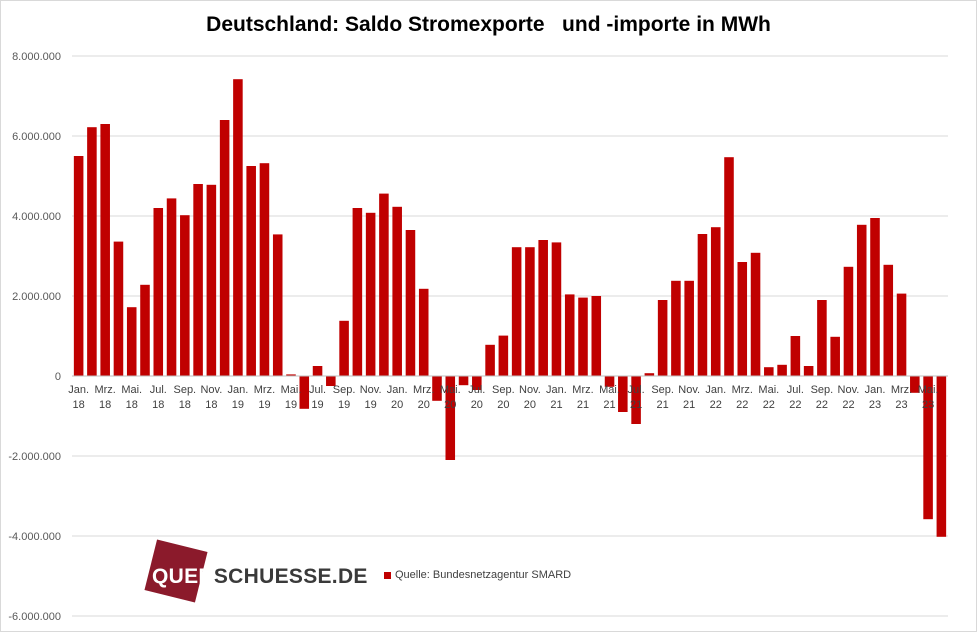  What do you see at coordinates (58, 377) in the screenshot?
I see `y-tick-label: 0` at bounding box center [58, 377].